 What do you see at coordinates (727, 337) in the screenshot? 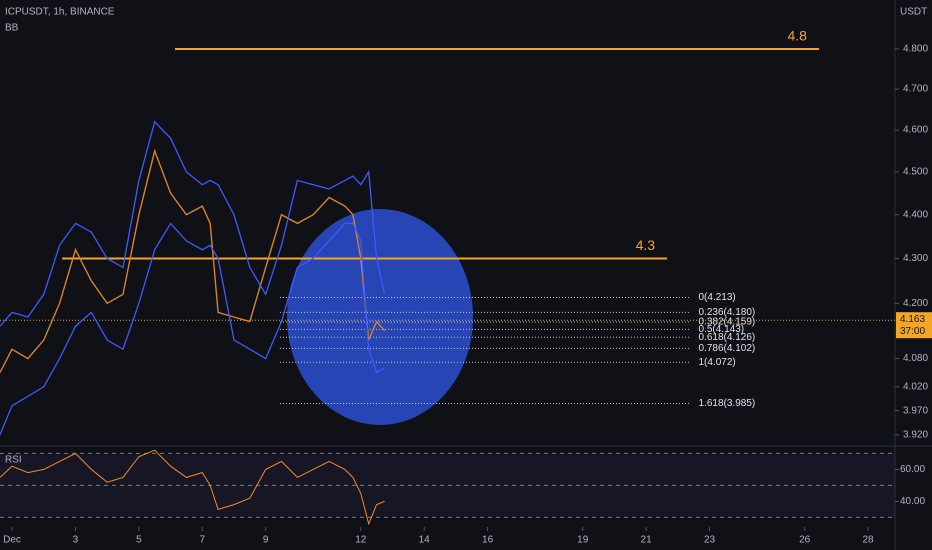
I see `fib-label: 0.618(4.126)` at bounding box center [727, 337].